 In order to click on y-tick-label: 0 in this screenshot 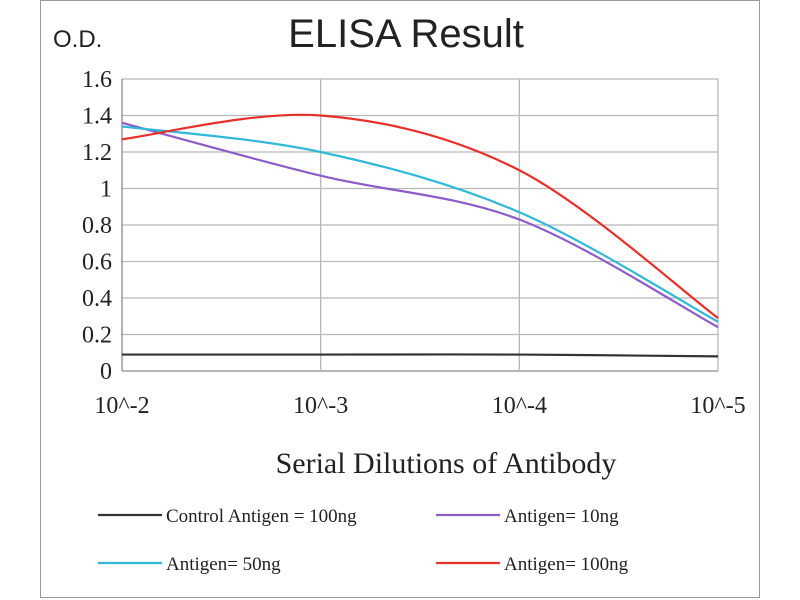, I will do `click(106, 372)`.